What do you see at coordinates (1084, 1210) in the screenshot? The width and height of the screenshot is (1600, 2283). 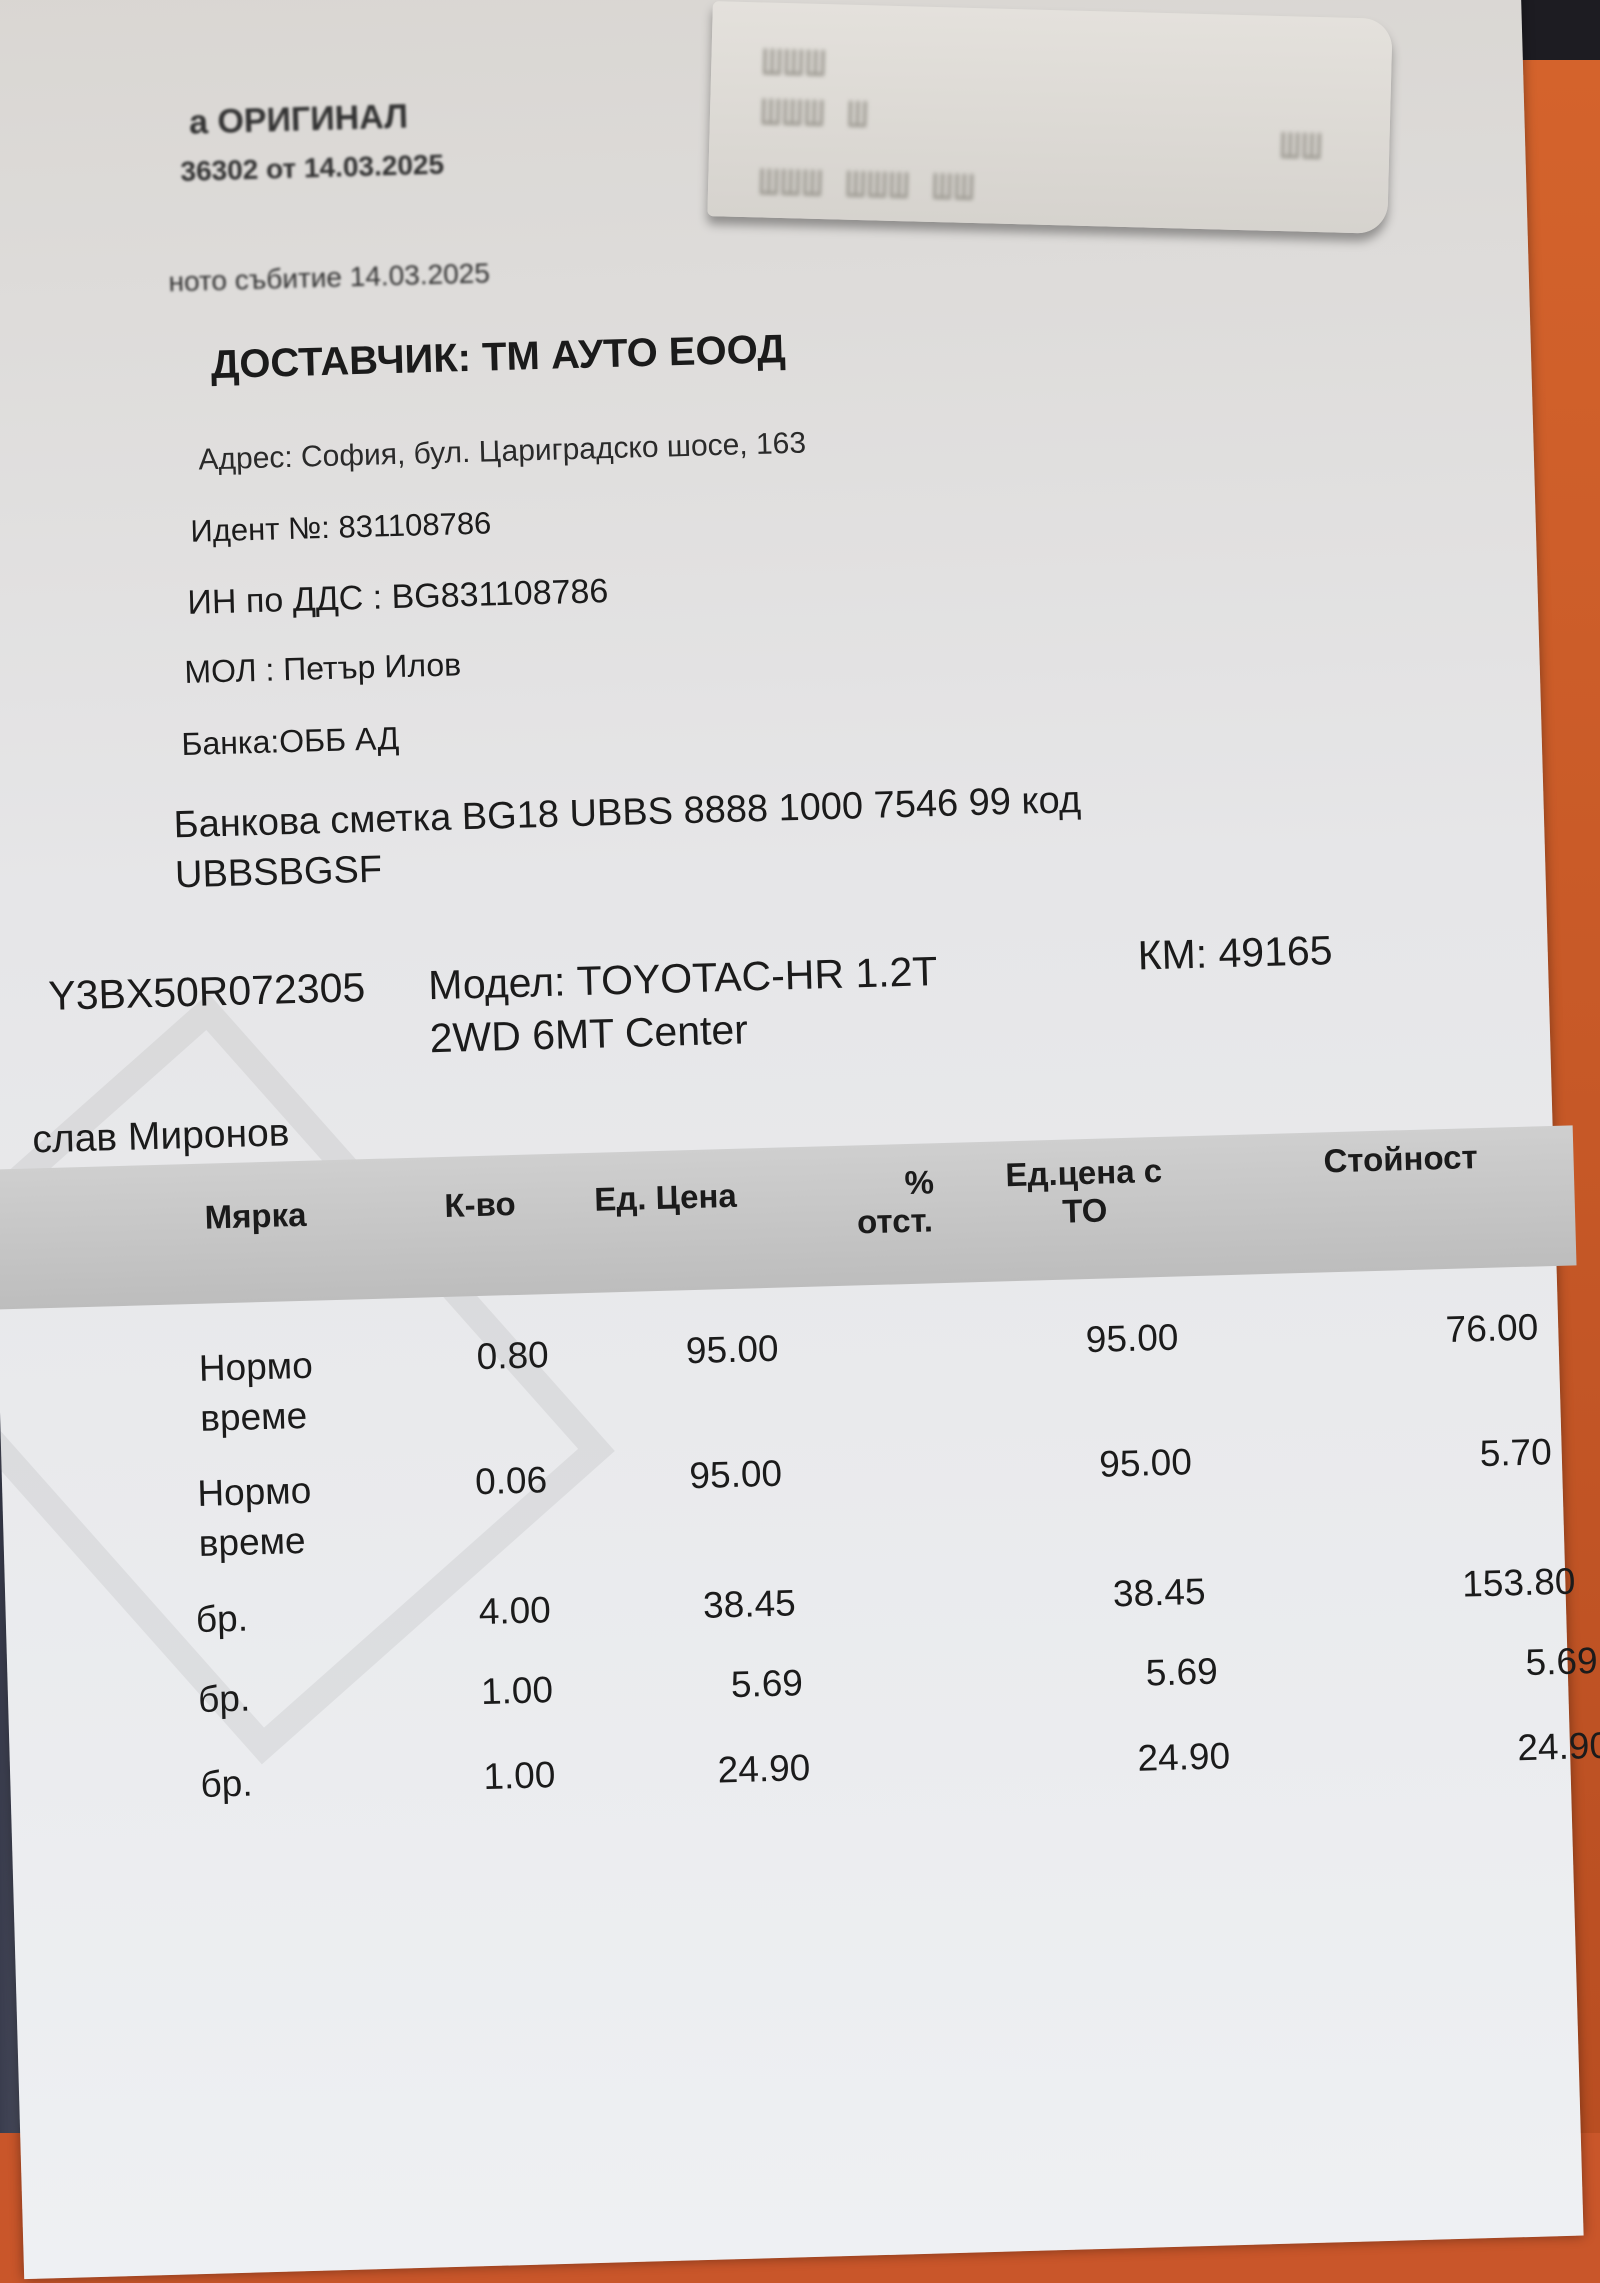 I see `header-price-to-line2: ТО` at bounding box center [1084, 1210].